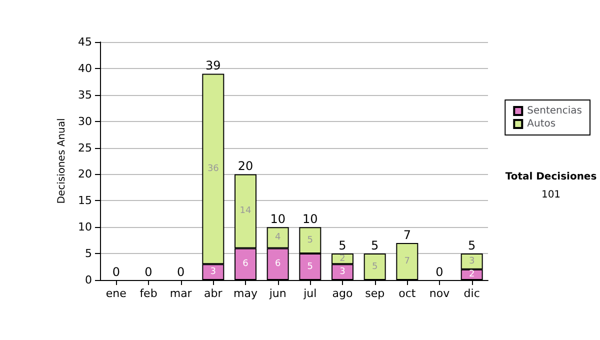  Describe the element at coordinates (213, 293) in the screenshot. I see `x-tick-label: abr` at that location.